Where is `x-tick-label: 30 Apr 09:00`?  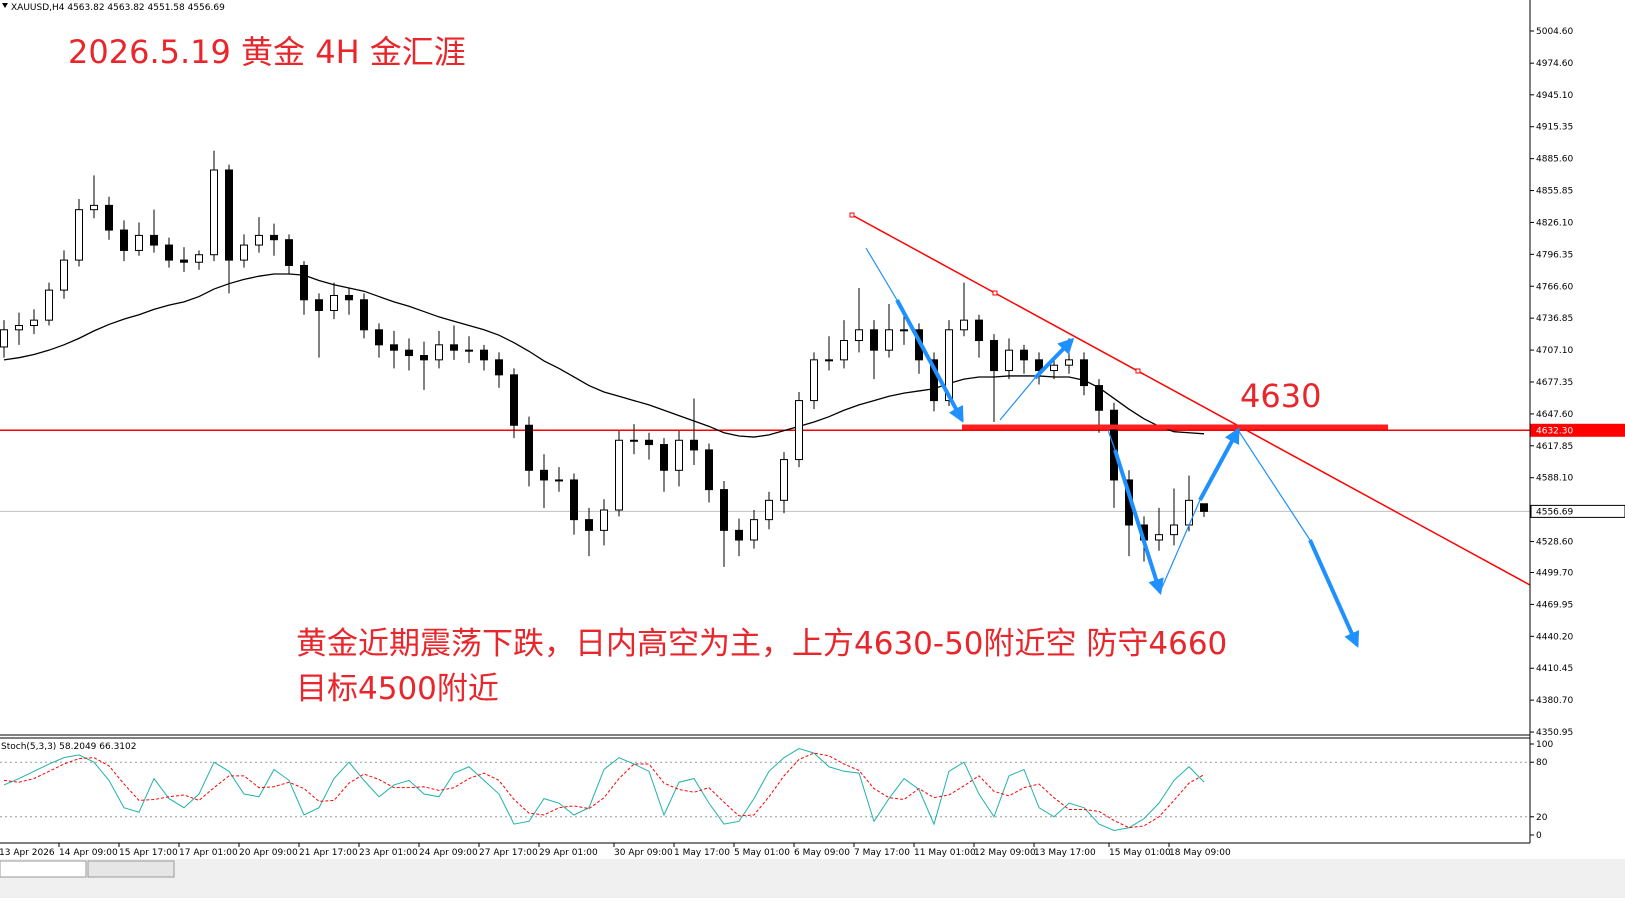
x-tick-label: 30 Apr 09:00 is located at coordinates (643, 853).